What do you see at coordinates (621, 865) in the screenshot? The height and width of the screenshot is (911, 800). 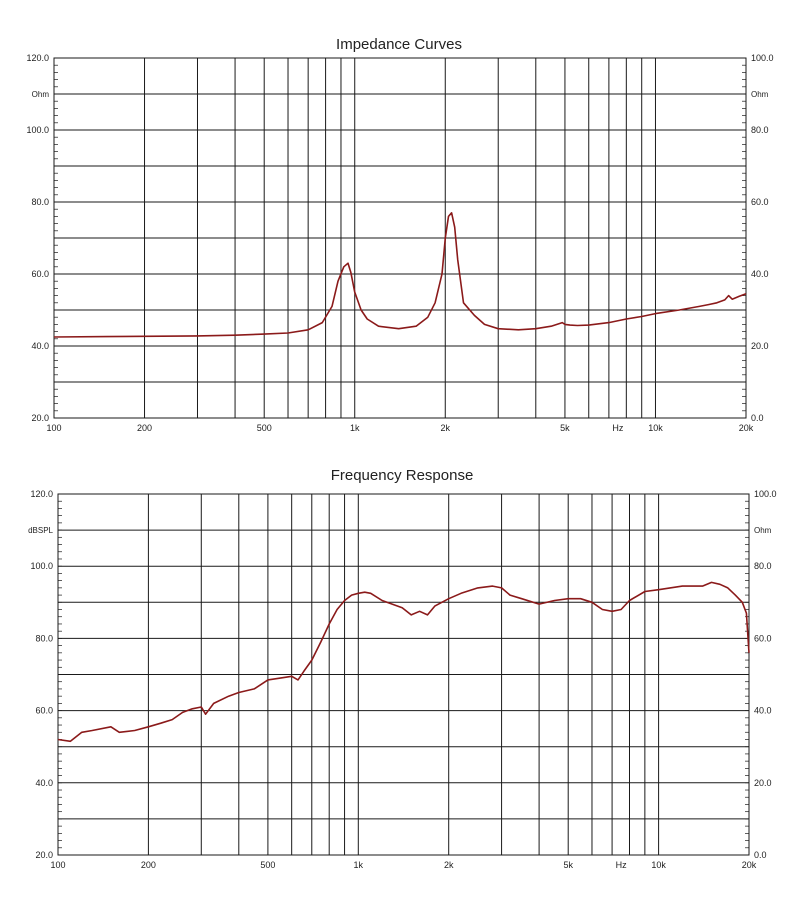 I see `frequency-response-x-tick-label: Hz` at bounding box center [621, 865].